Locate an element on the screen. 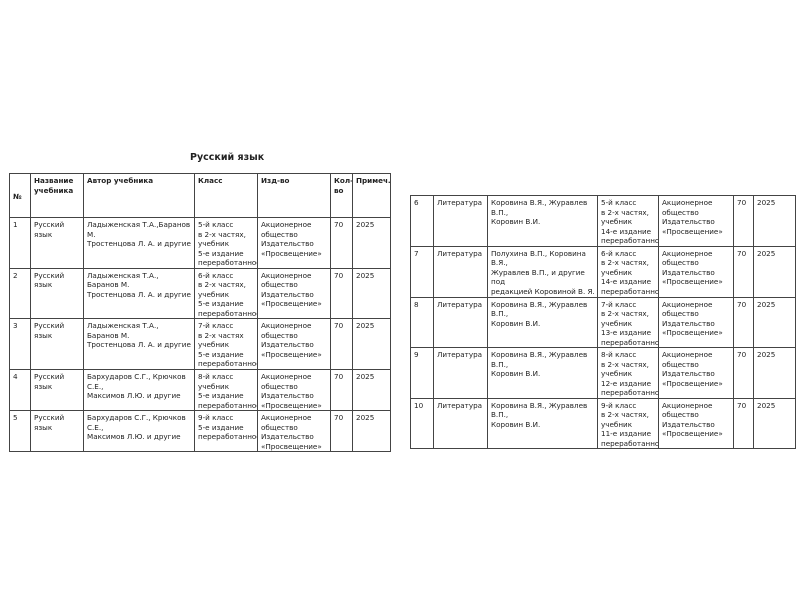 The image size is (800, 600). header-number: № is located at coordinates (20, 195).